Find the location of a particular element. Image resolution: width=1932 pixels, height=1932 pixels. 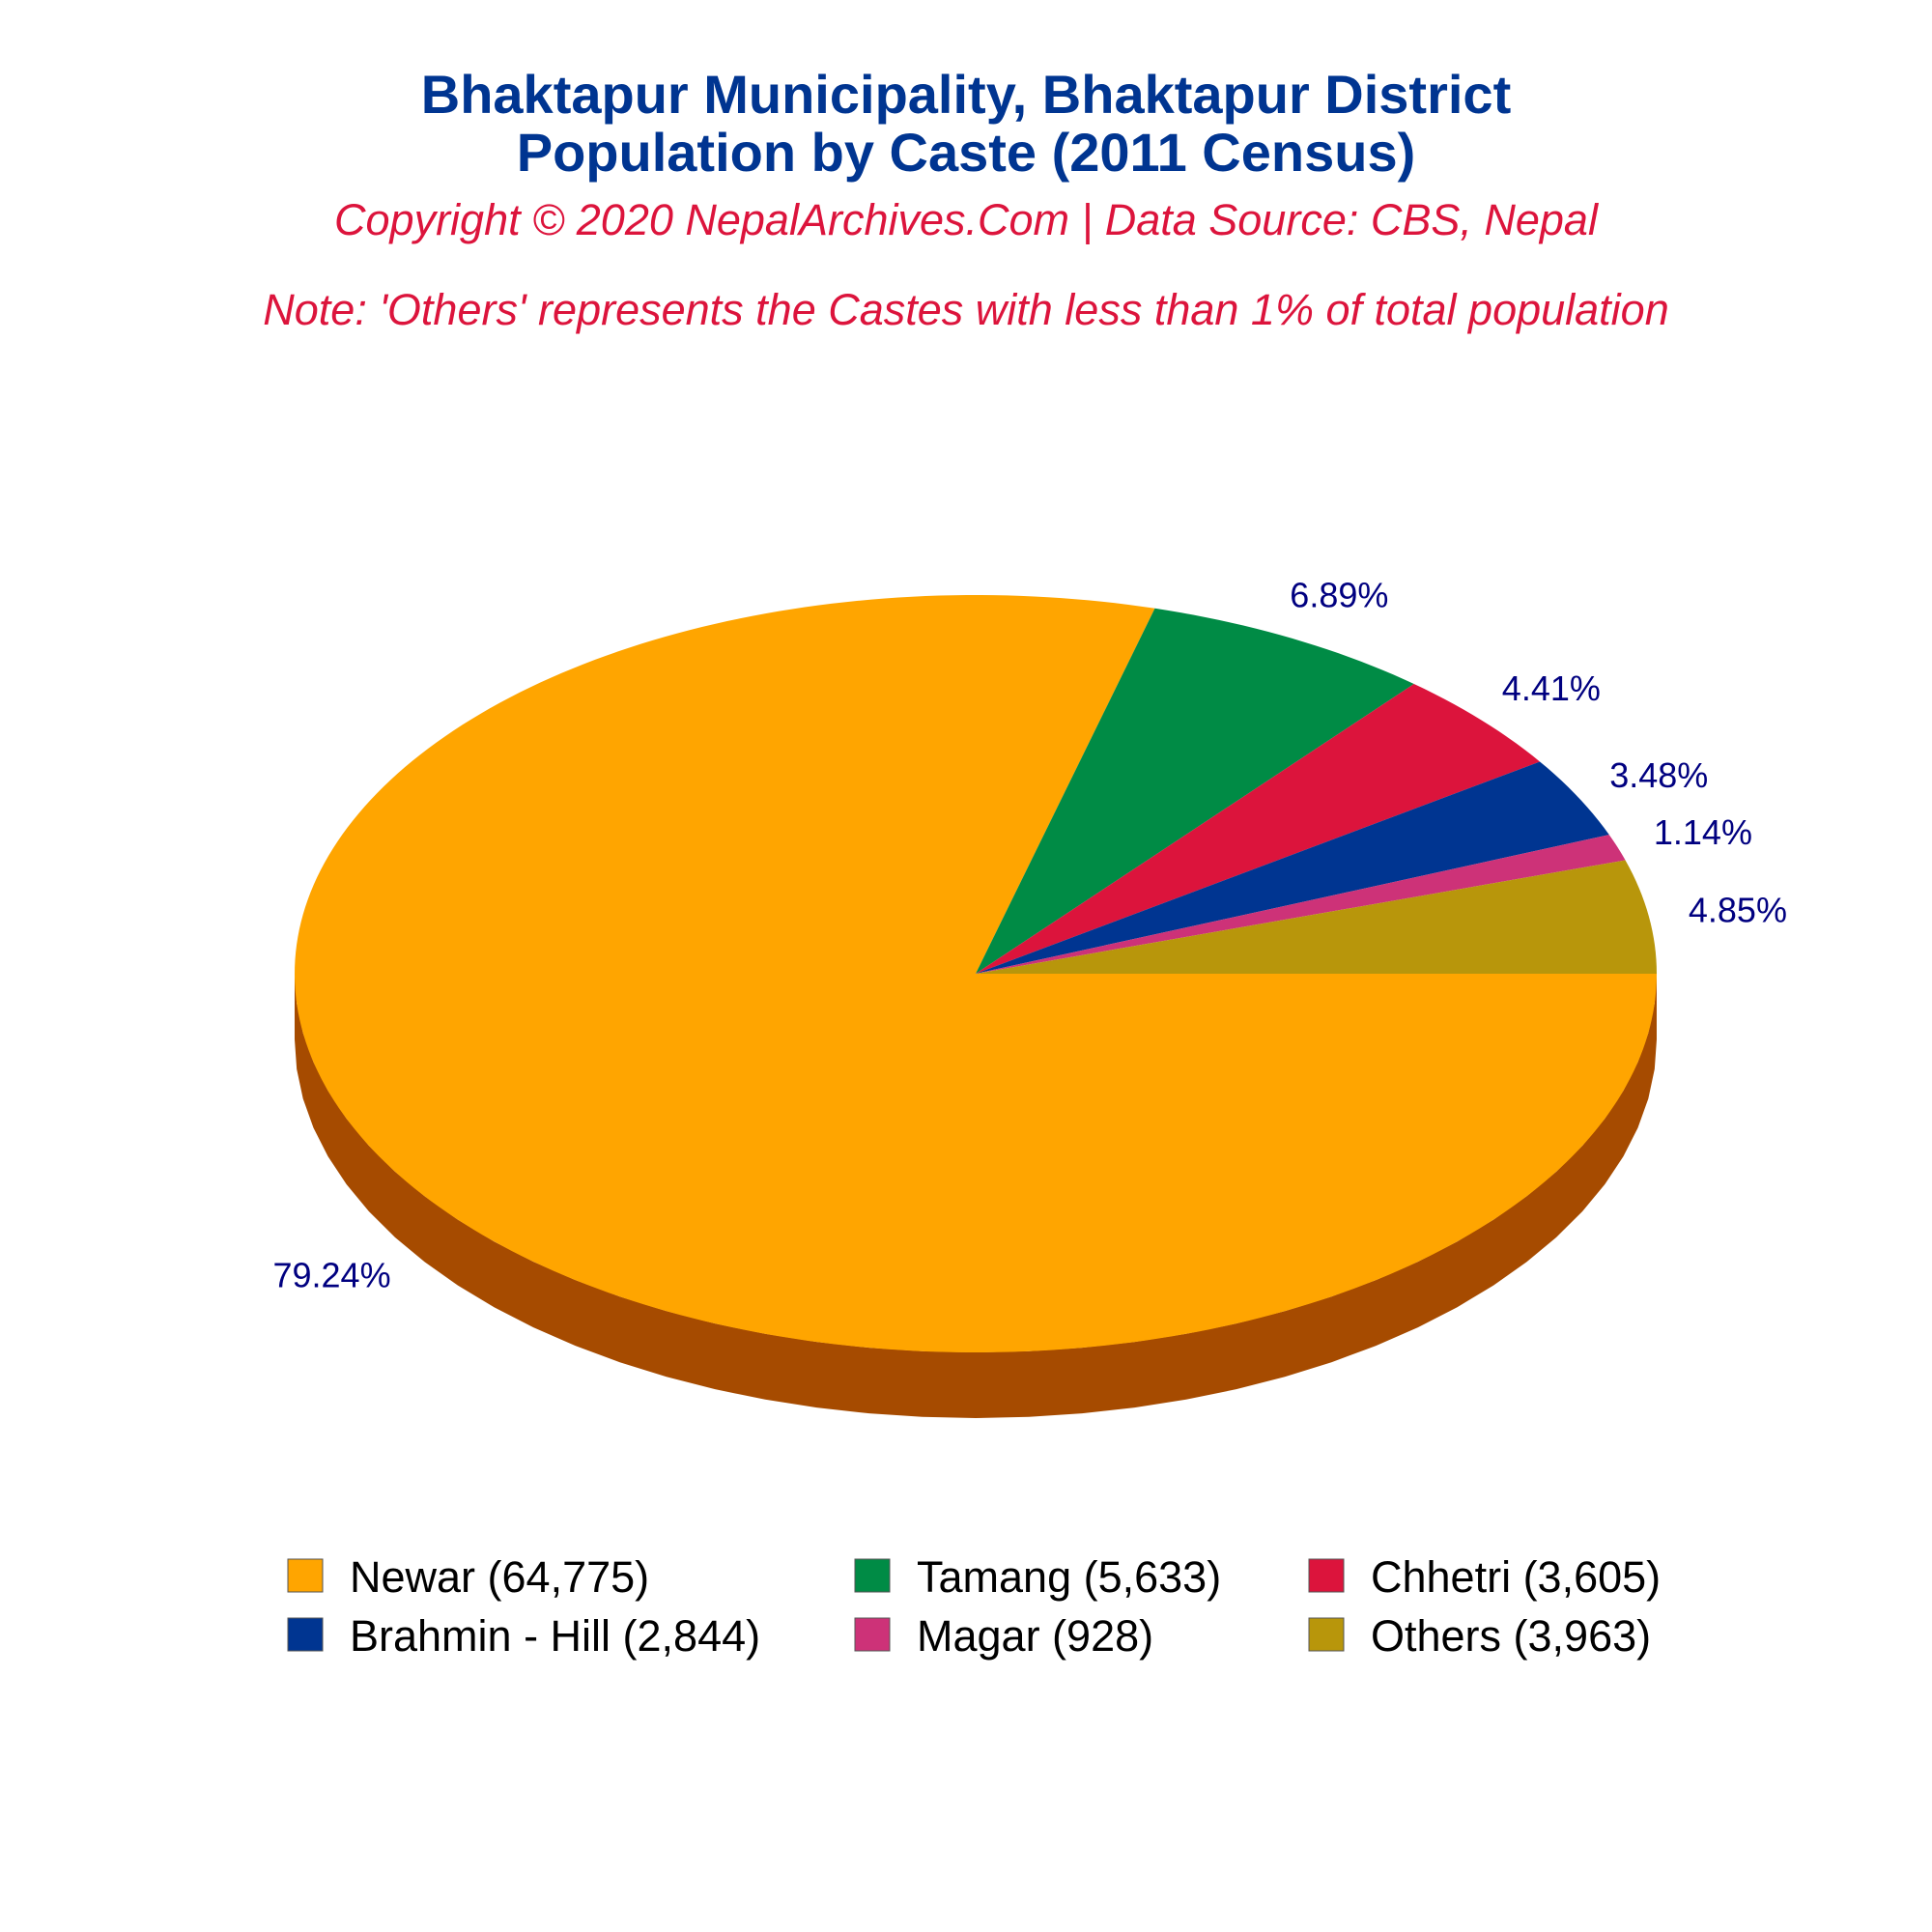

percent-label-others: 4.85% is located at coordinates (1738, 910).